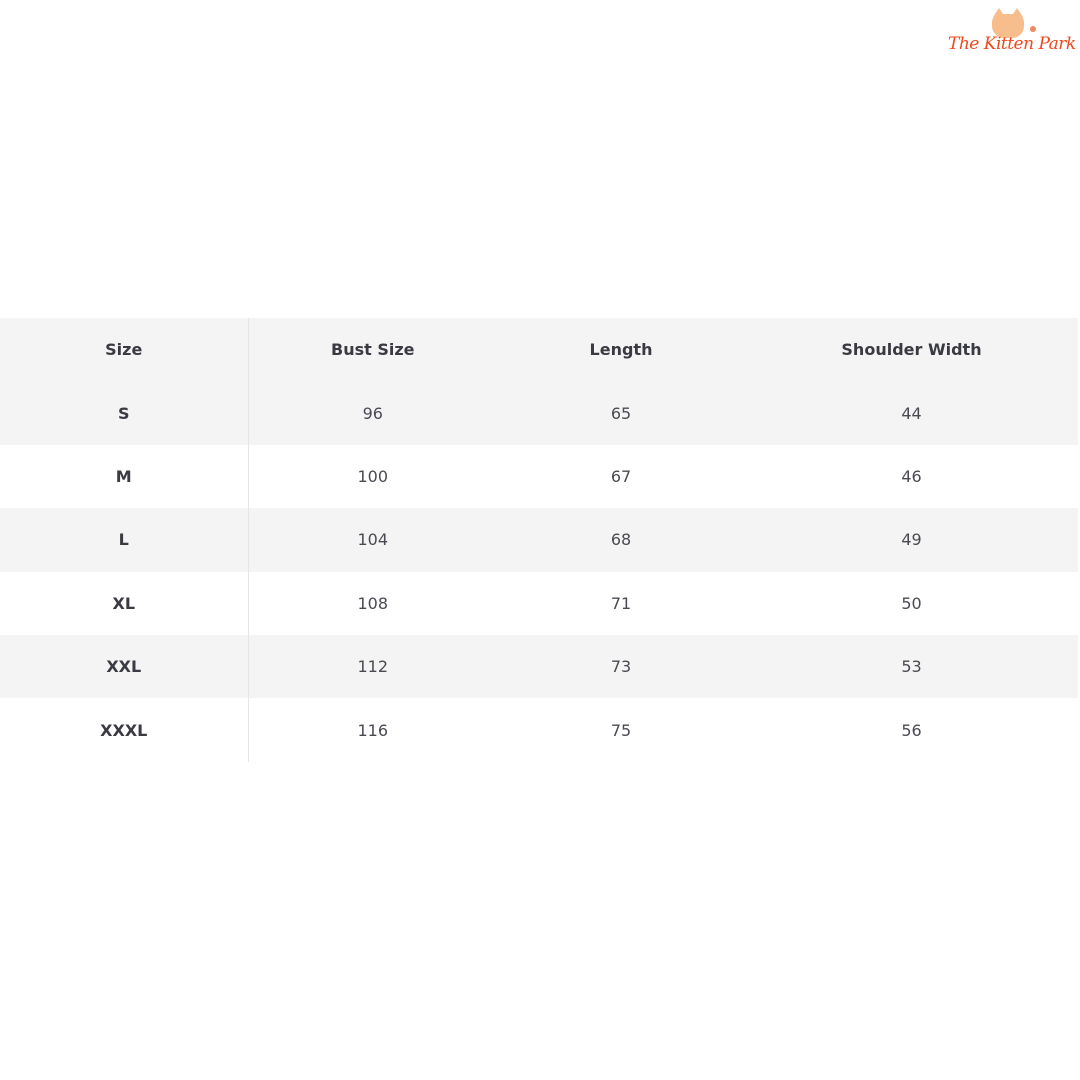  What do you see at coordinates (621, 476) in the screenshot?
I see `cell-length: 67` at bounding box center [621, 476].